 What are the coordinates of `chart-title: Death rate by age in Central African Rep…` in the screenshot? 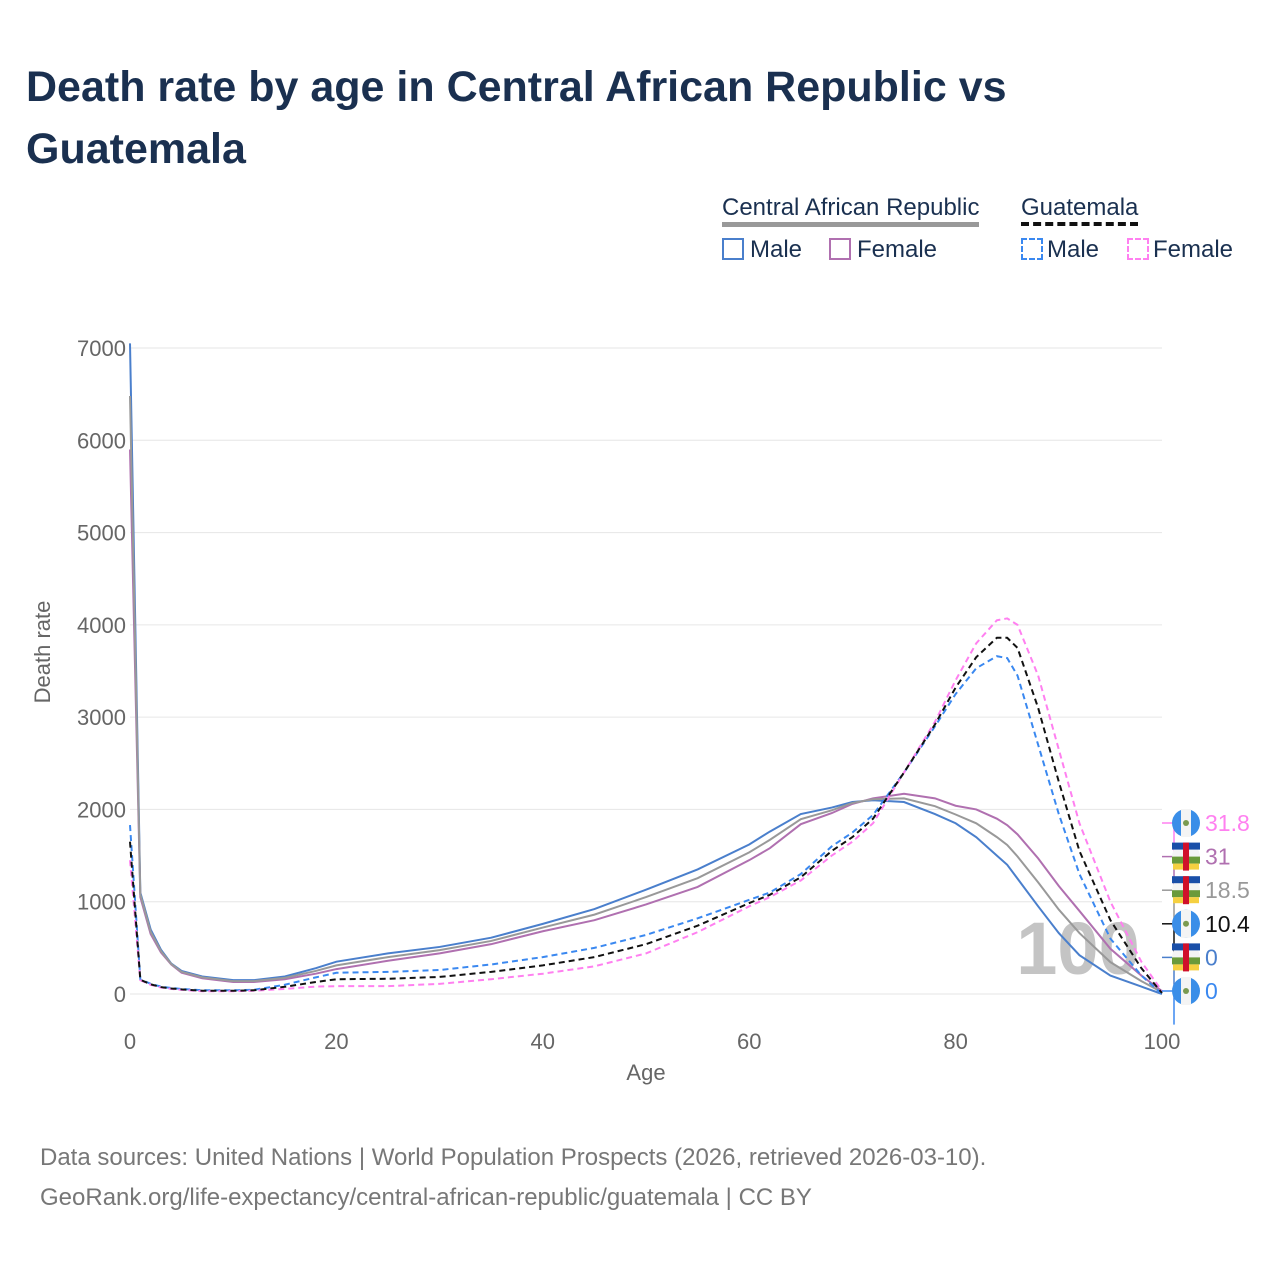 It's located at (516, 118).